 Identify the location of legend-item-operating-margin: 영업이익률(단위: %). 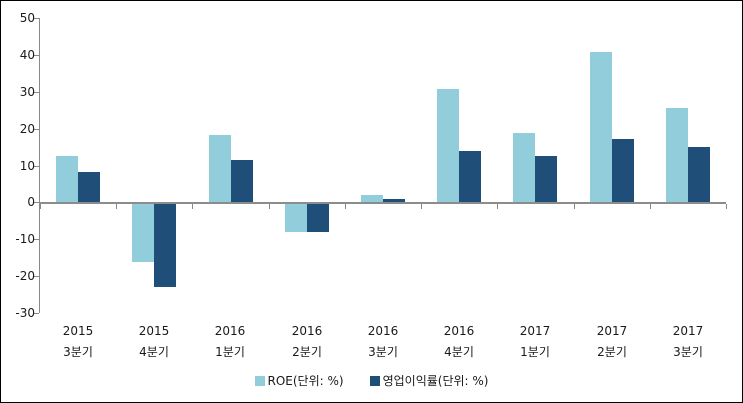
(429, 380).